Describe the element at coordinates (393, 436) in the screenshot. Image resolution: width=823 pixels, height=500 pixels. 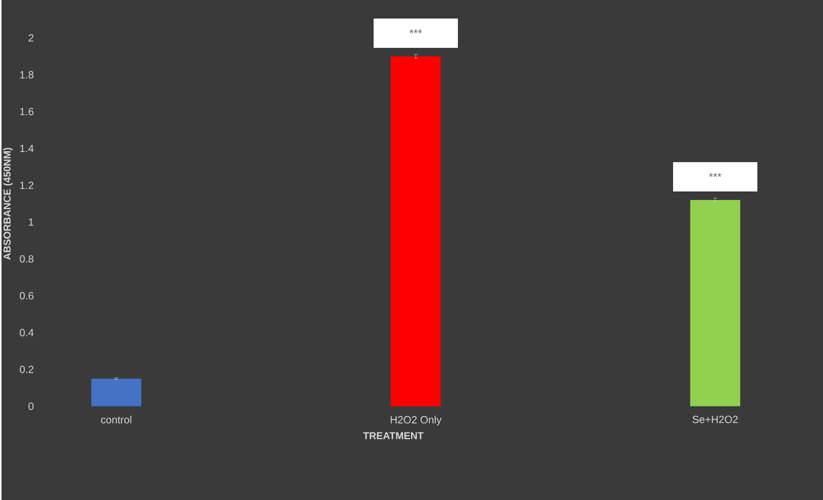
I see `x-axis-title: TREATMENT` at that location.